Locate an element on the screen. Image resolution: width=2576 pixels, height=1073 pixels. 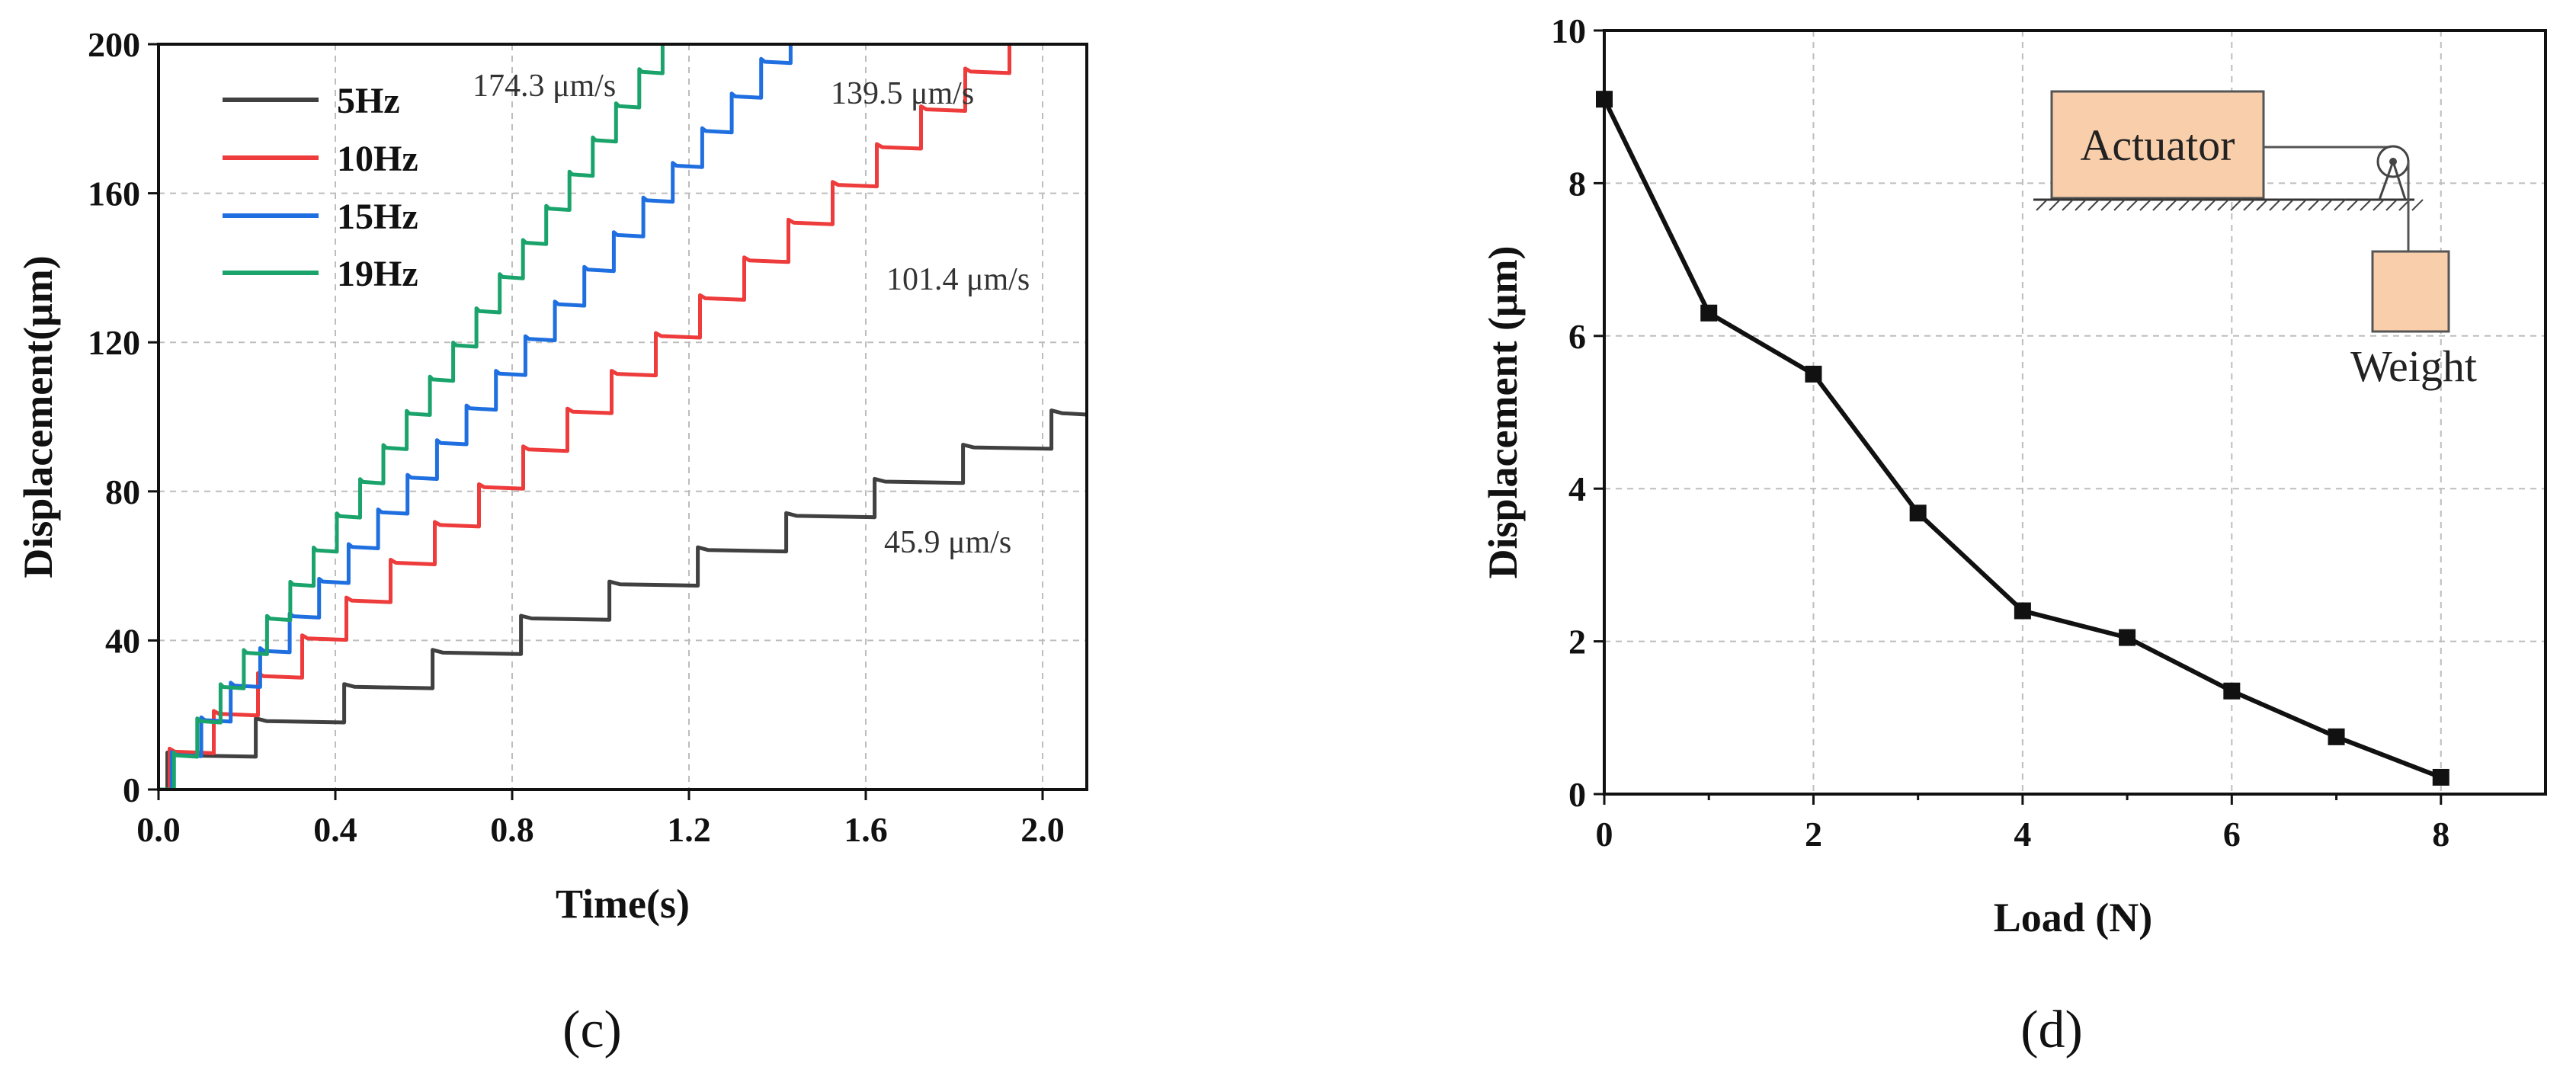
series-line-5hz is located at coordinates (623, 599).